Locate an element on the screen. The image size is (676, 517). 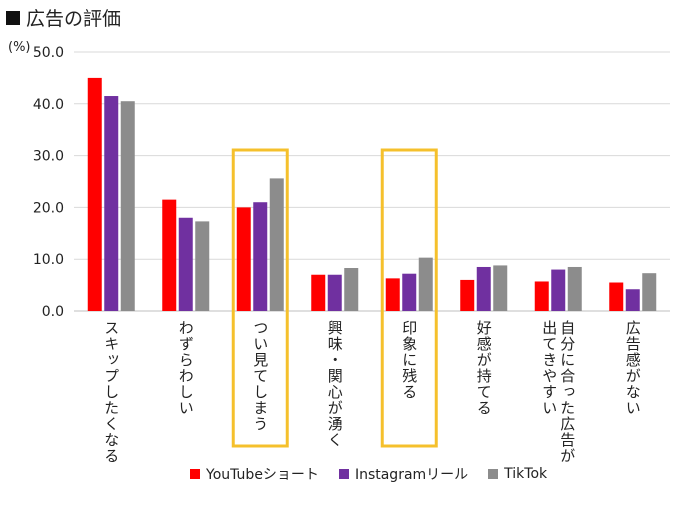
category-label: スキップしたくなる is located at coordinates (111, 392).